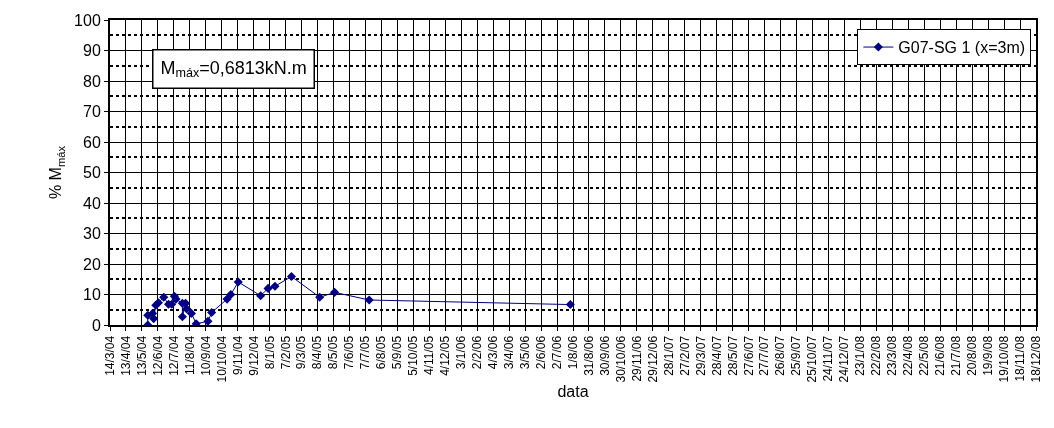 The height and width of the screenshot is (428, 1054). Describe the element at coordinates (301, 352) in the screenshot. I see `x-tick-label: 9/3/05` at that location.